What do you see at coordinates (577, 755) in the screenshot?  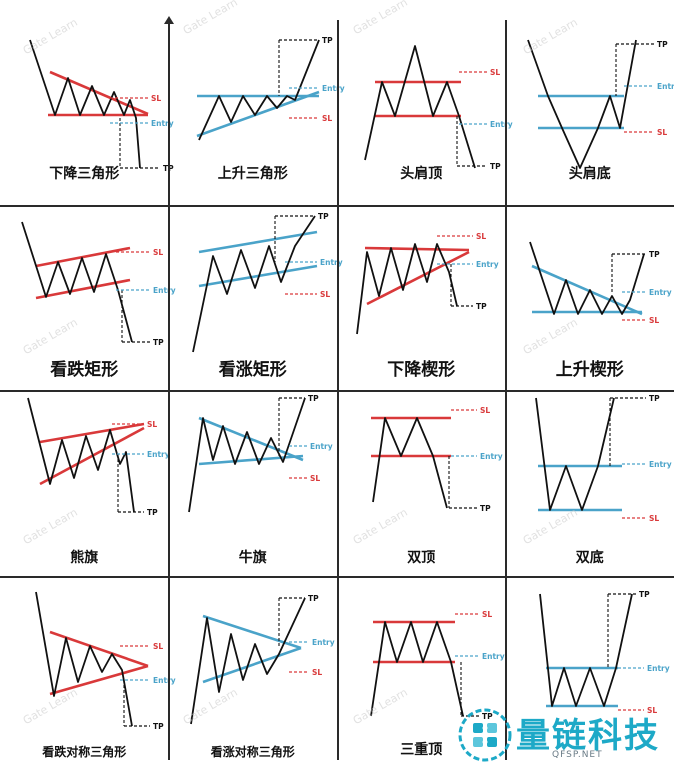 I see `brand-url: QFSP.NET` at bounding box center [577, 755].